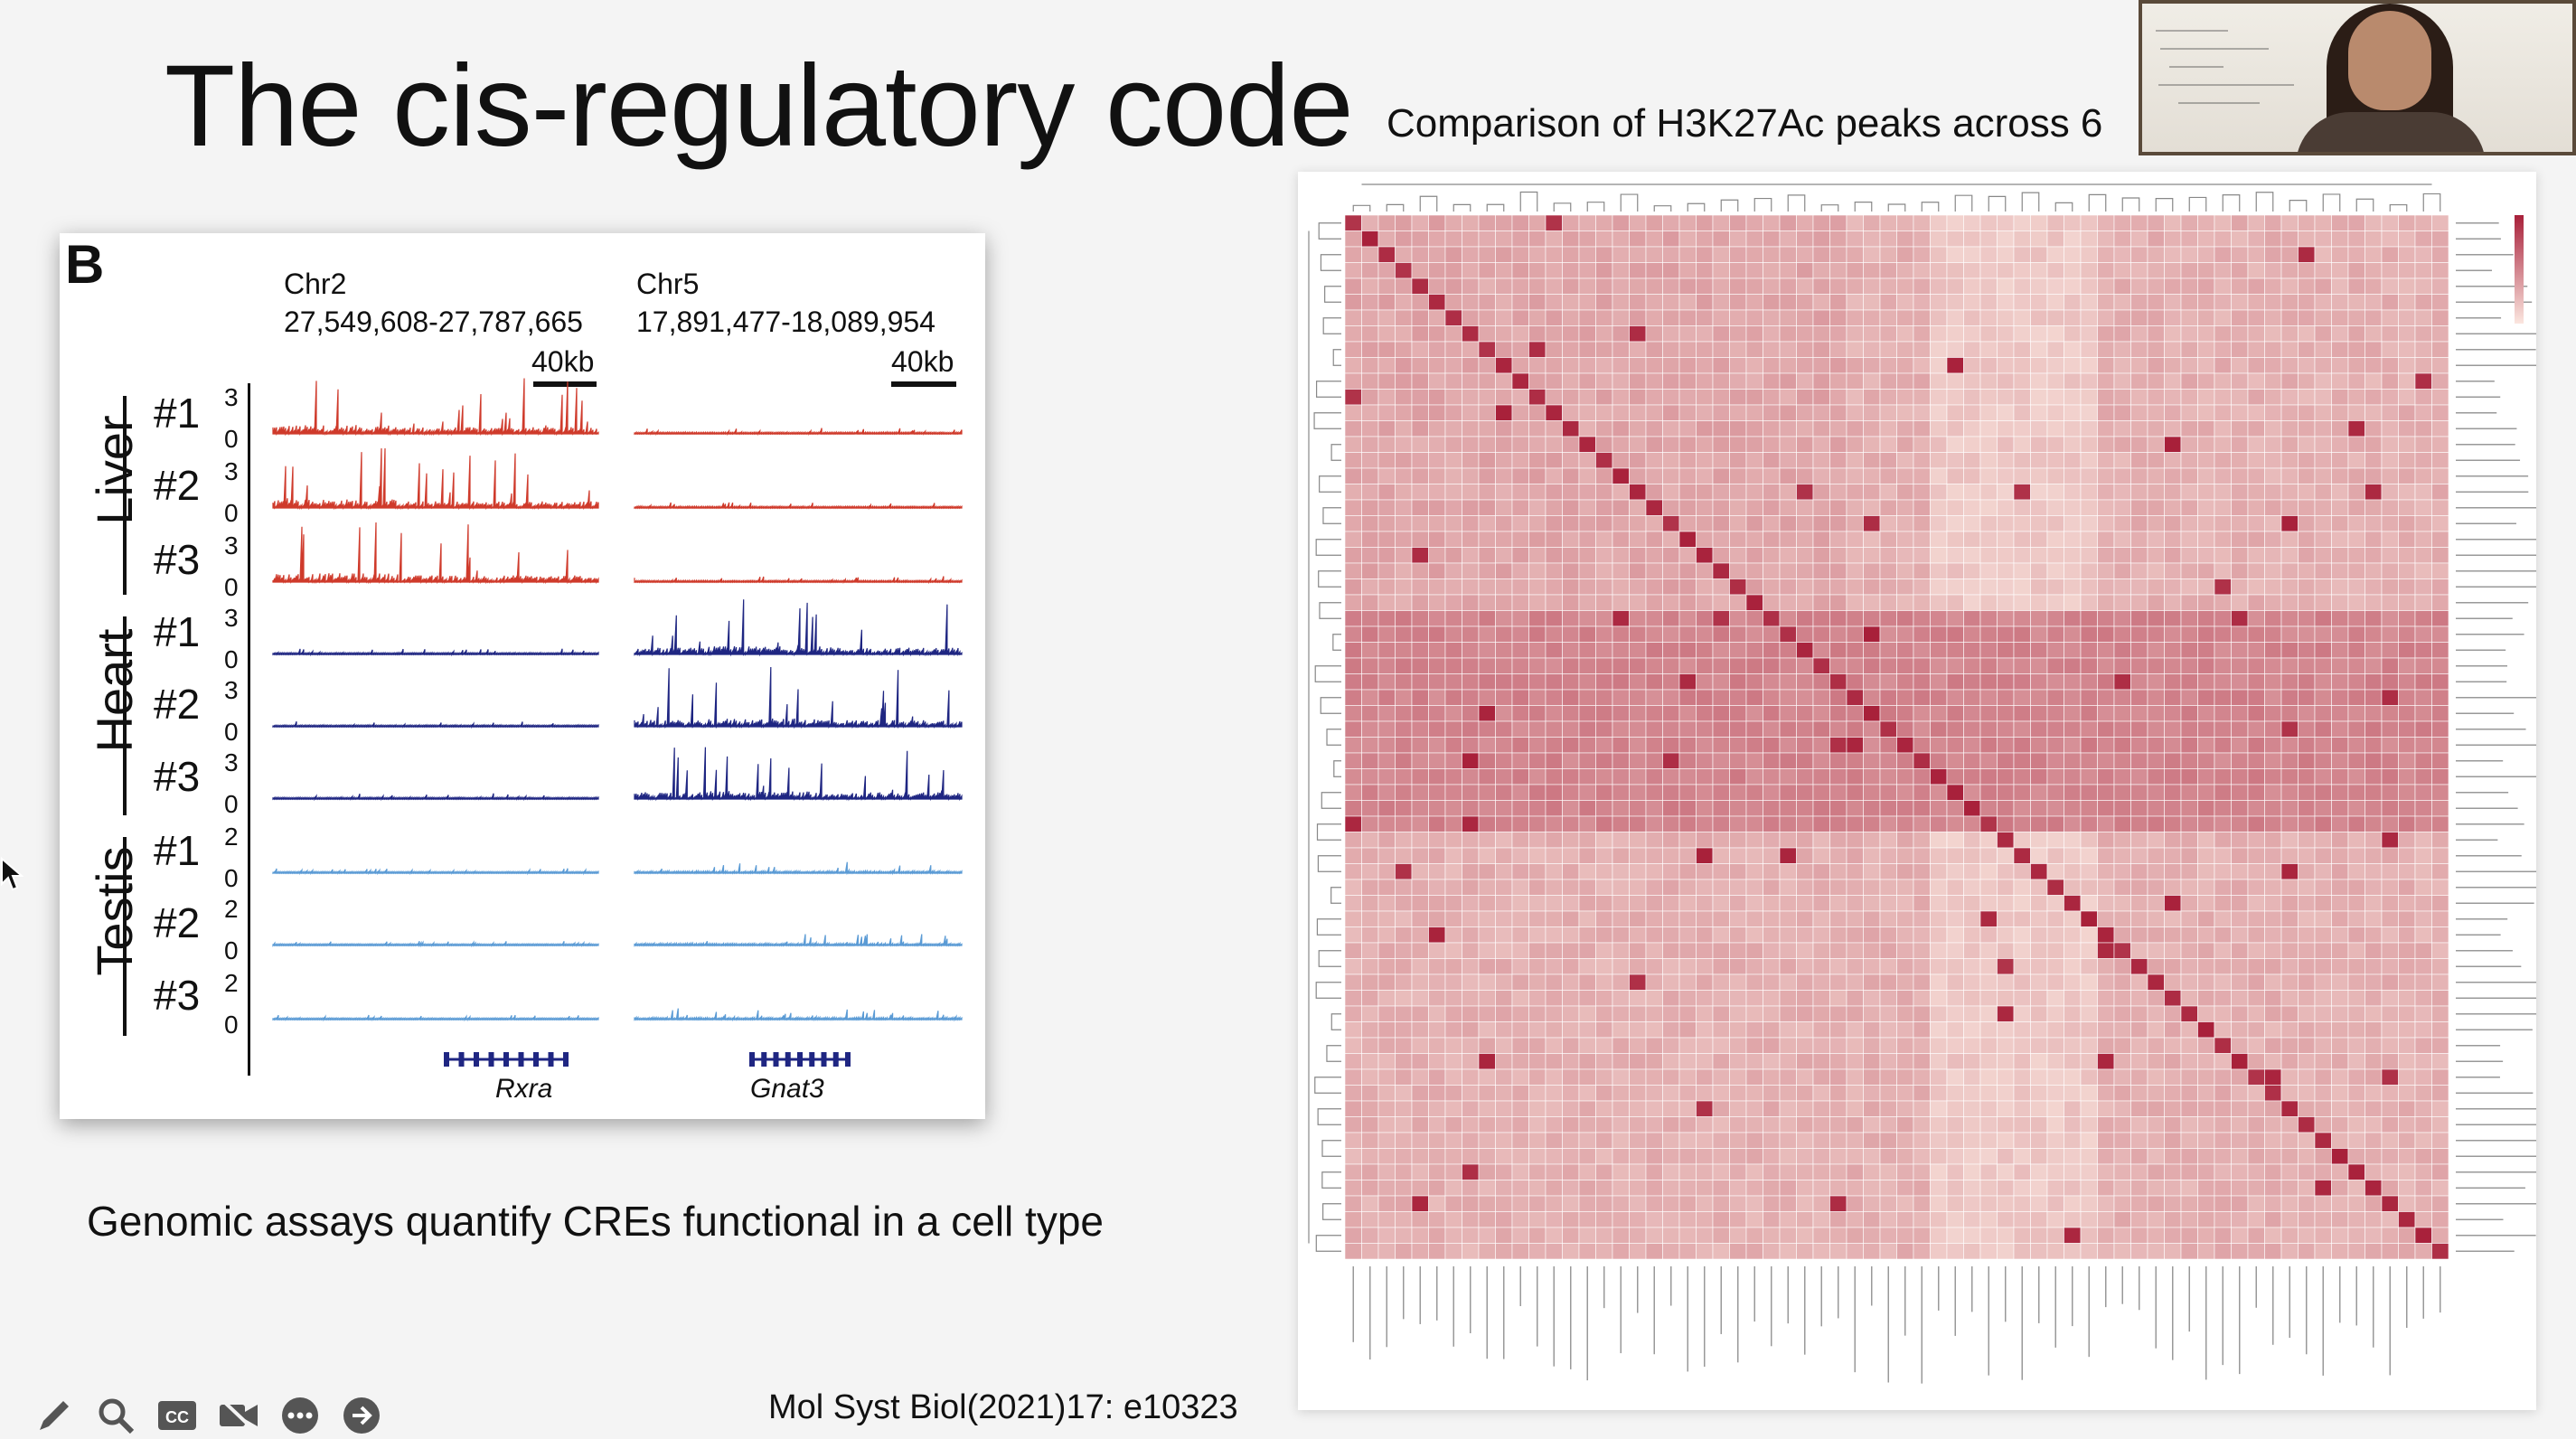 The image size is (2576, 1439). Describe the element at coordinates (361, 1415) in the screenshot. I see `next-icon` at that location.